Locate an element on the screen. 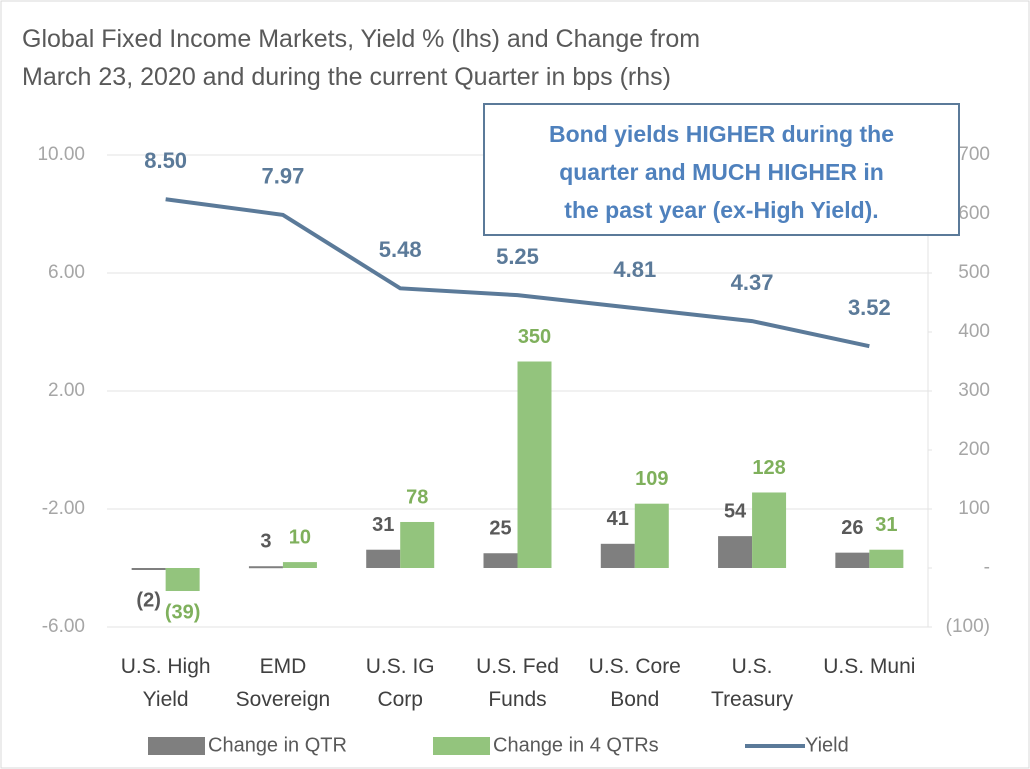 This screenshot has width=1030, height=769. data-label: 4.37 is located at coordinates (752, 282).